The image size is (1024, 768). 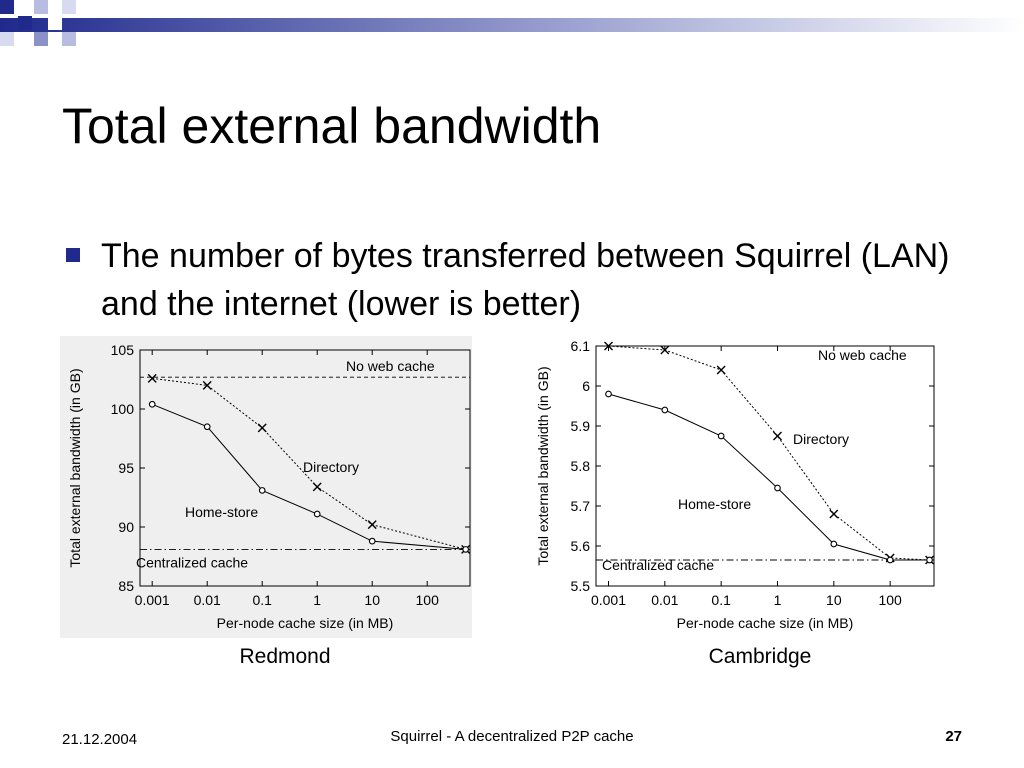 What do you see at coordinates (38, 23) in the screenshot?
I see `header-square-pattern` at bounding box center [38, 23].